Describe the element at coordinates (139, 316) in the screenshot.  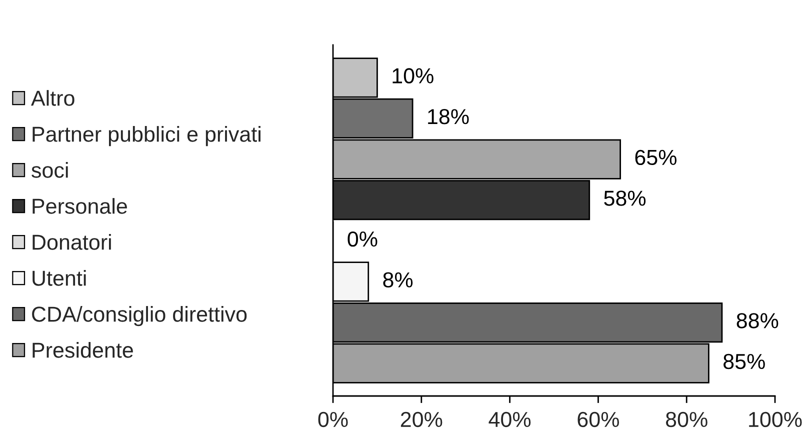
I see `legend-label: CDA/consiglio direttivo` at that location.